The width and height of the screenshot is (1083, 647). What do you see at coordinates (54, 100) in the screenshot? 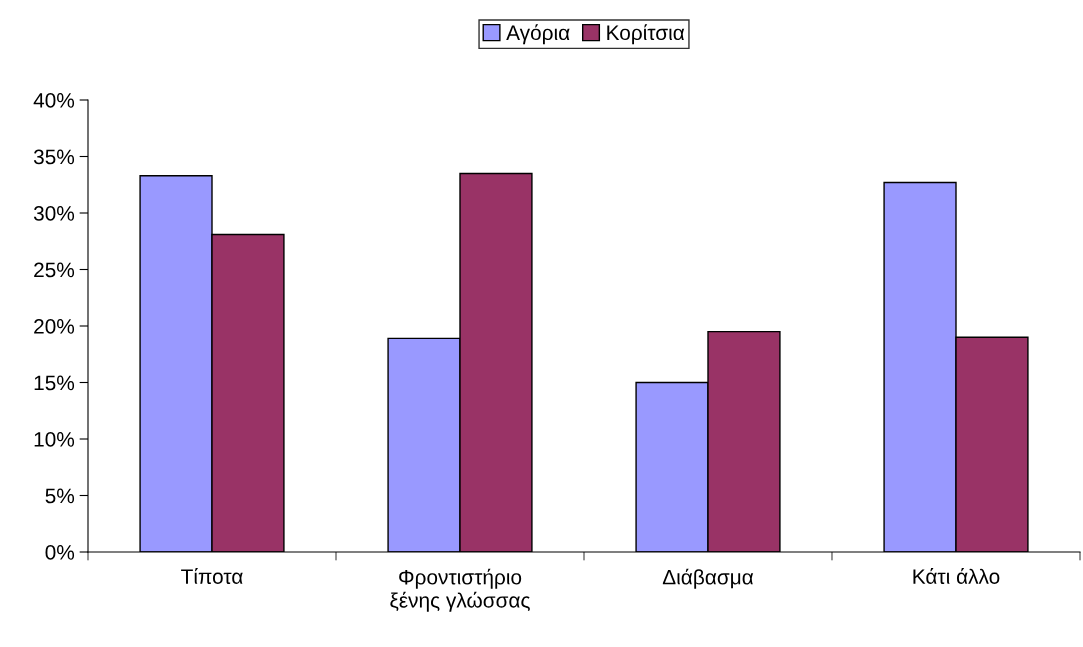
I see `y-tick-label: 40%` at bounding box center [54, 100].